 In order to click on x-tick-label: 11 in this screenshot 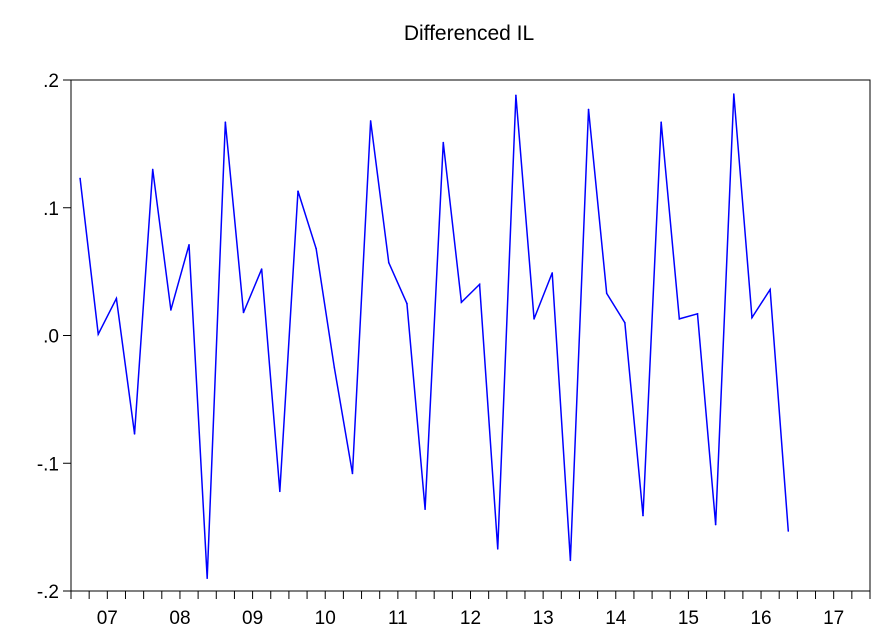, I will do `click(398, 618)`.